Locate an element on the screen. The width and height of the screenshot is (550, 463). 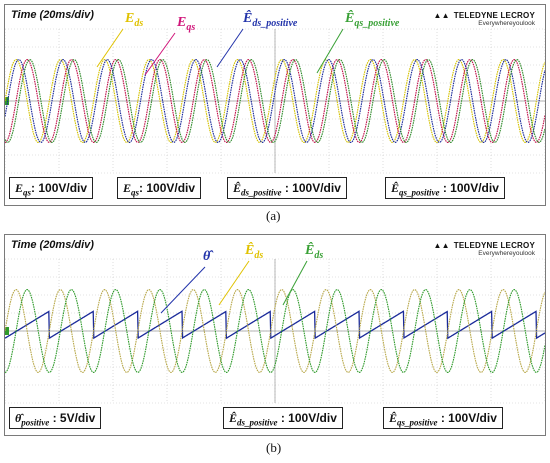
caption-a: (a) is located at coordinates (273, 215).